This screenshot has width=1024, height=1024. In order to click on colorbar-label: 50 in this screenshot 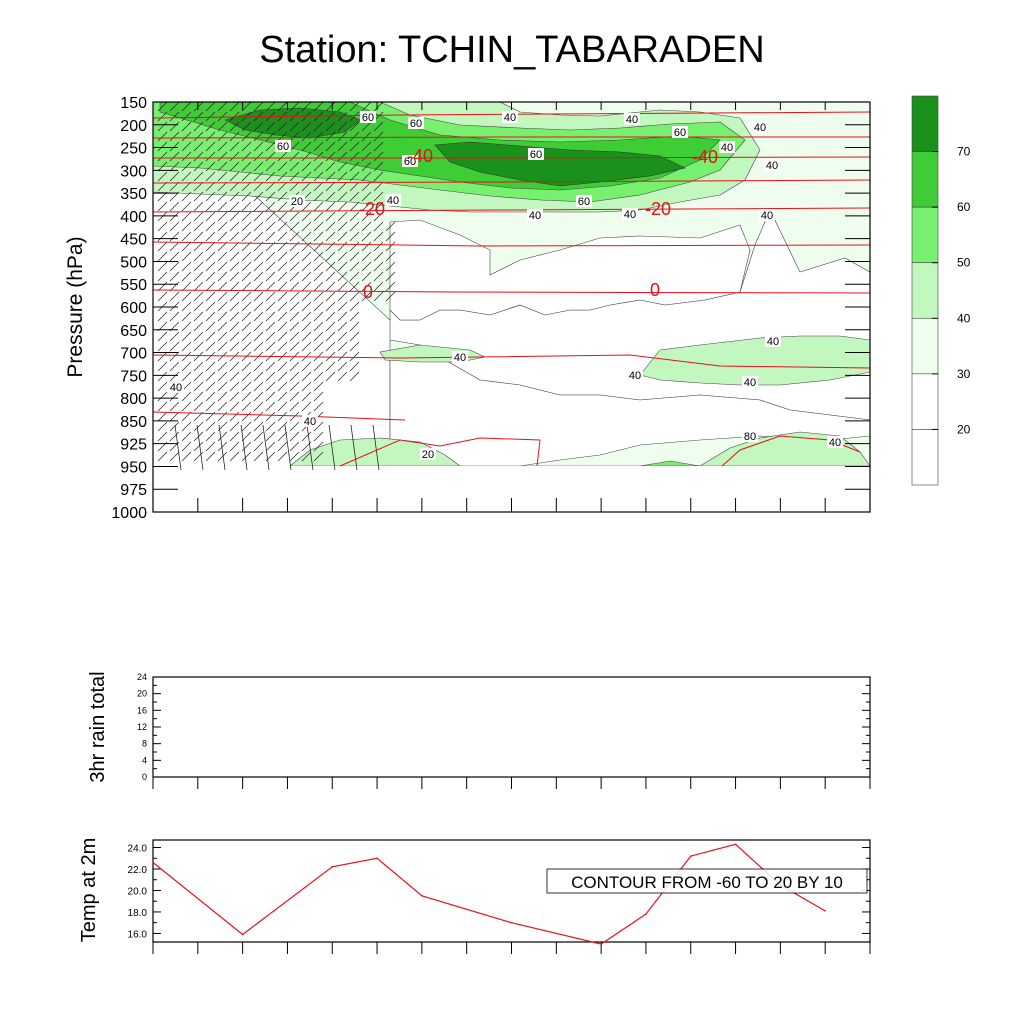, I will do `click(964, 263)`.